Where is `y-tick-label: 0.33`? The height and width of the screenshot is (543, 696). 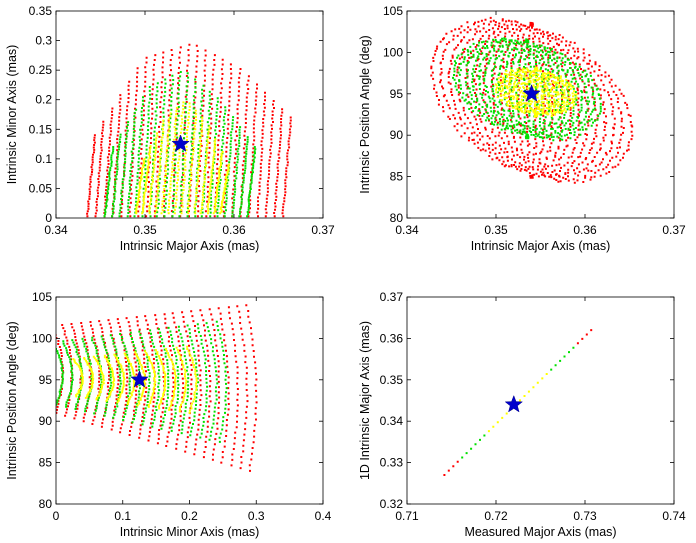
y-tick-label: 0.33 is located at coordinates (392, 463).